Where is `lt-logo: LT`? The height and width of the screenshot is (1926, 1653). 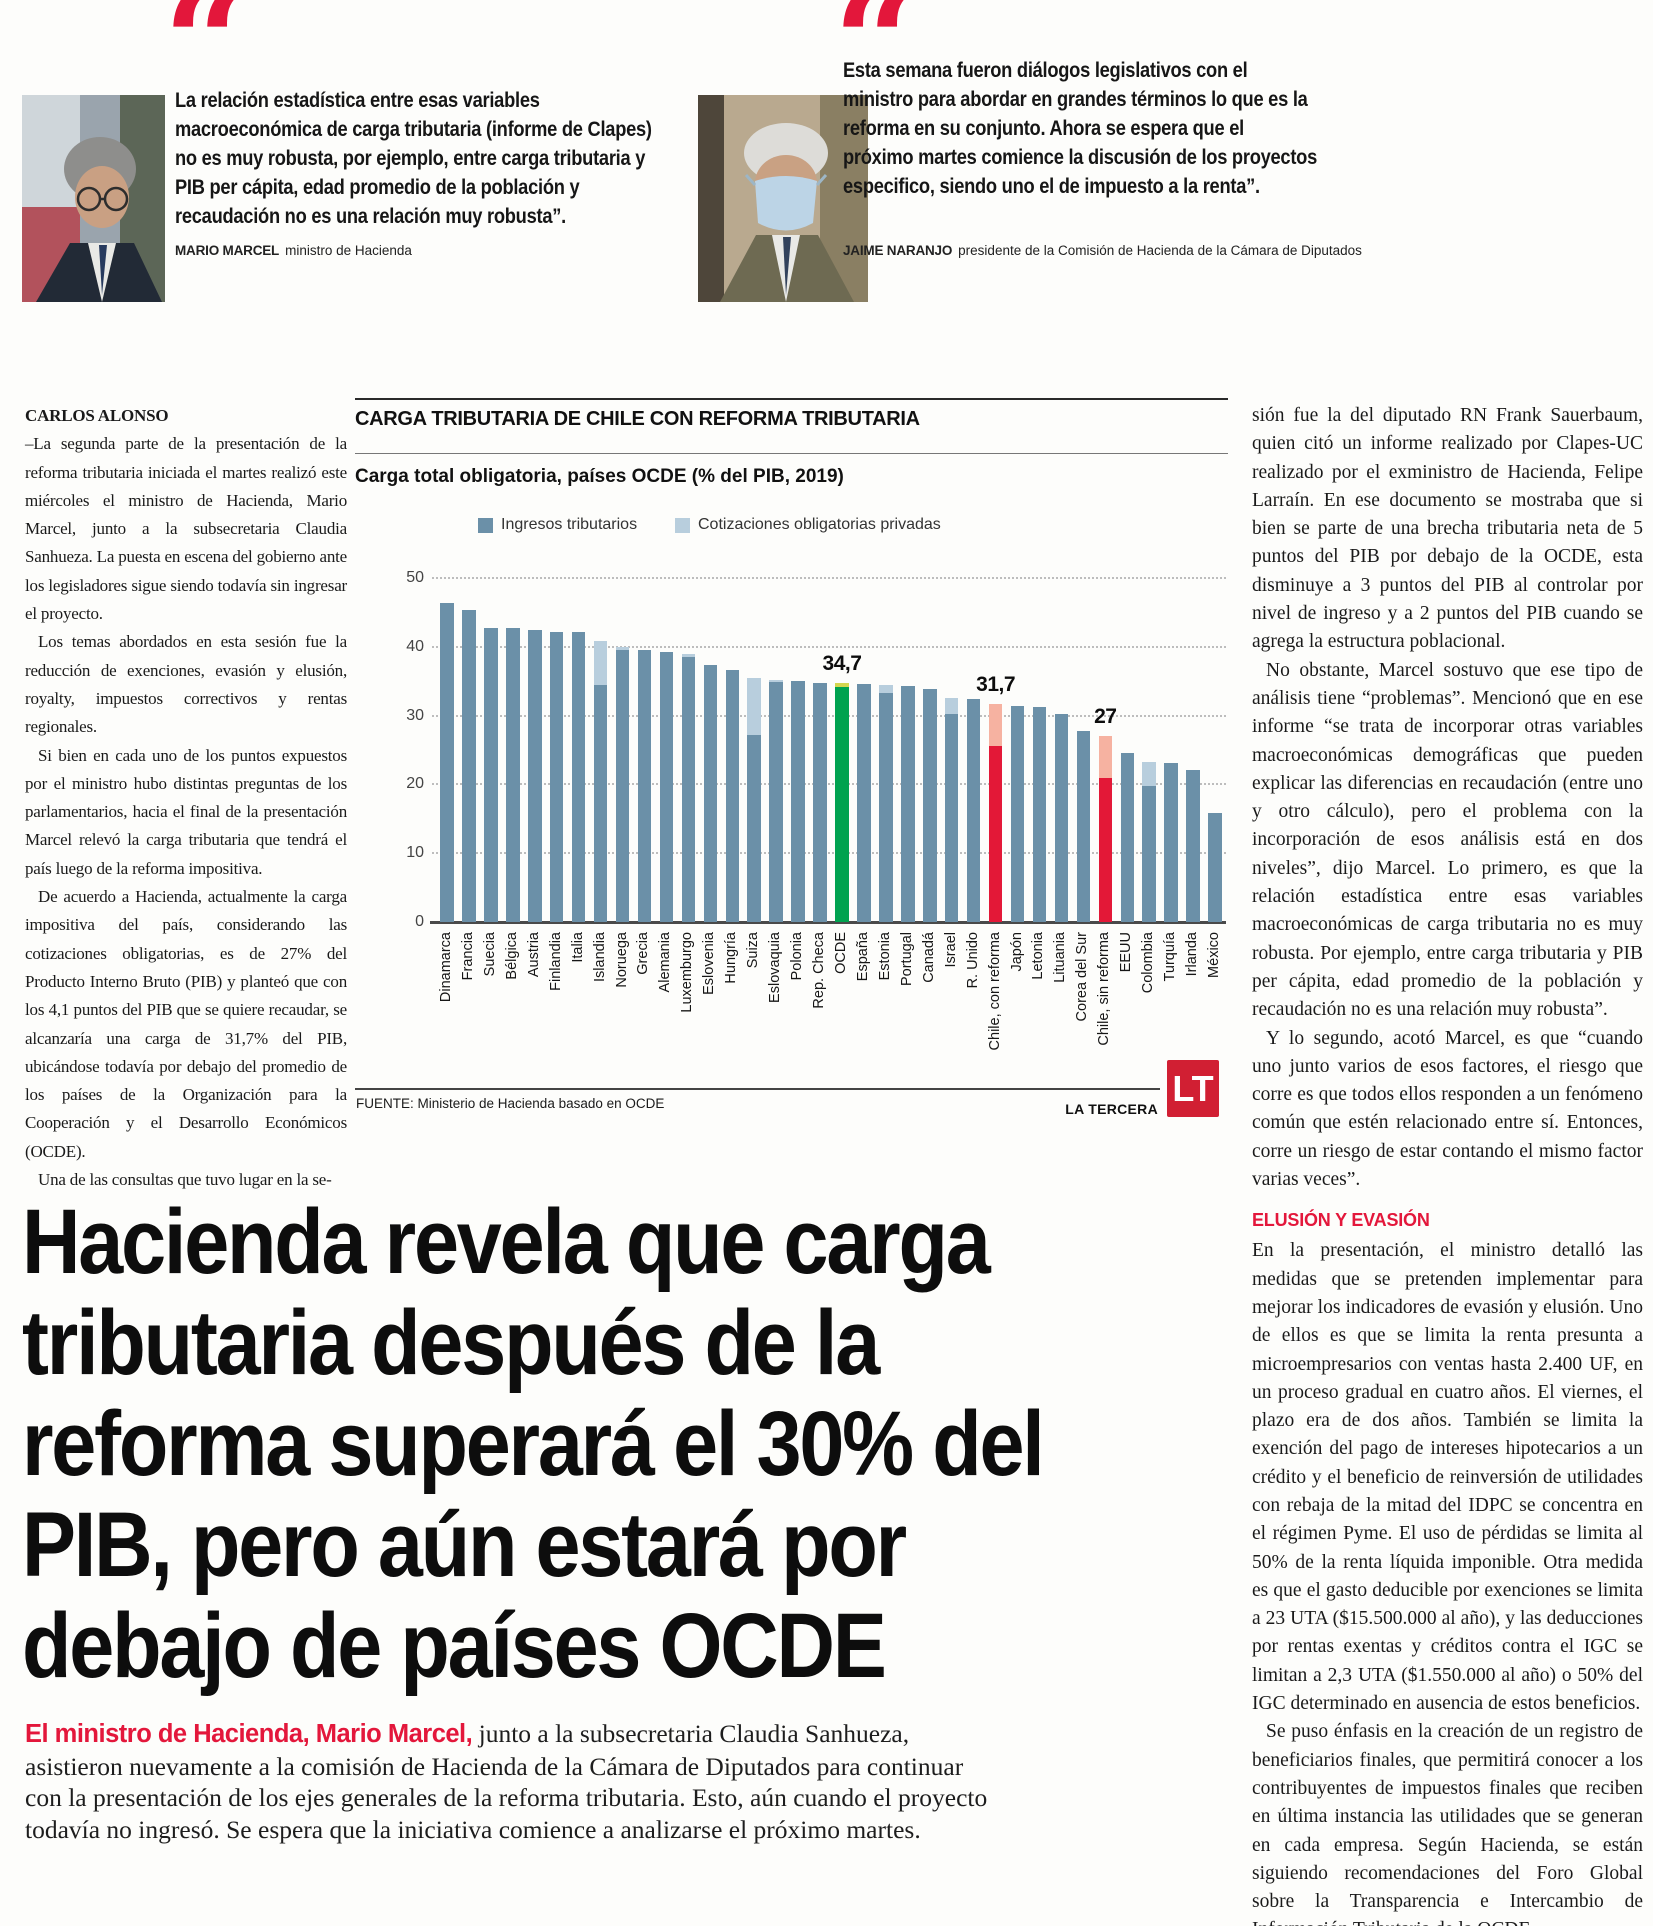
lt-logo: LT is located at coordinates (1193, 1088).